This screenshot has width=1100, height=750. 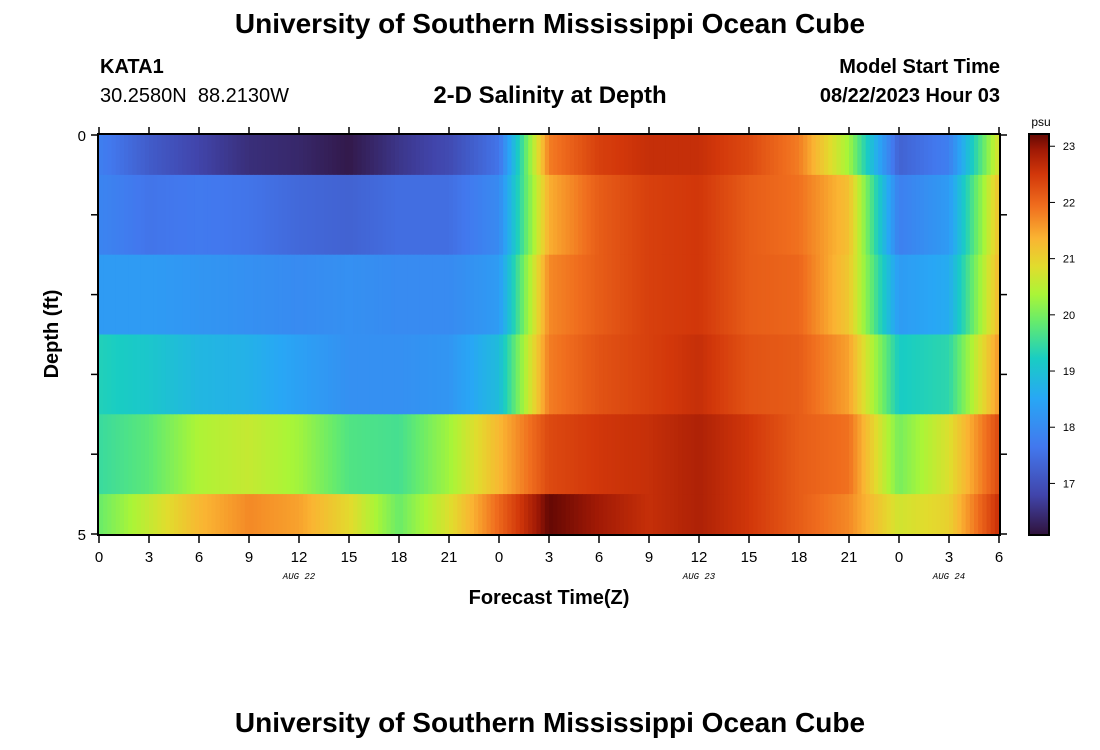 What do you see at coordinates (132, 67) in the screenshot?
I see `station-id: KATA1` at bounding box center [132, 67].